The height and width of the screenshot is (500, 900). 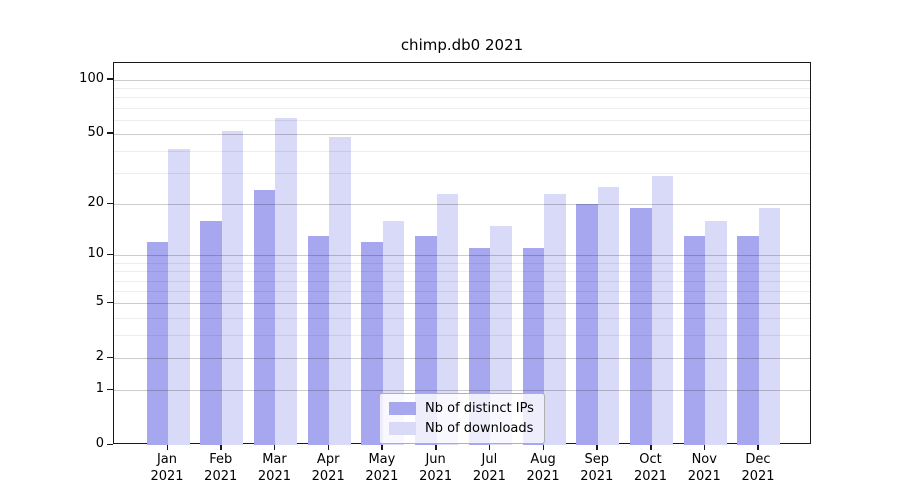 What do you see at coordinates (641, 326) in the screenshot?
I see `bar-distinct-ips-oct` at bounding box center [641, 326].